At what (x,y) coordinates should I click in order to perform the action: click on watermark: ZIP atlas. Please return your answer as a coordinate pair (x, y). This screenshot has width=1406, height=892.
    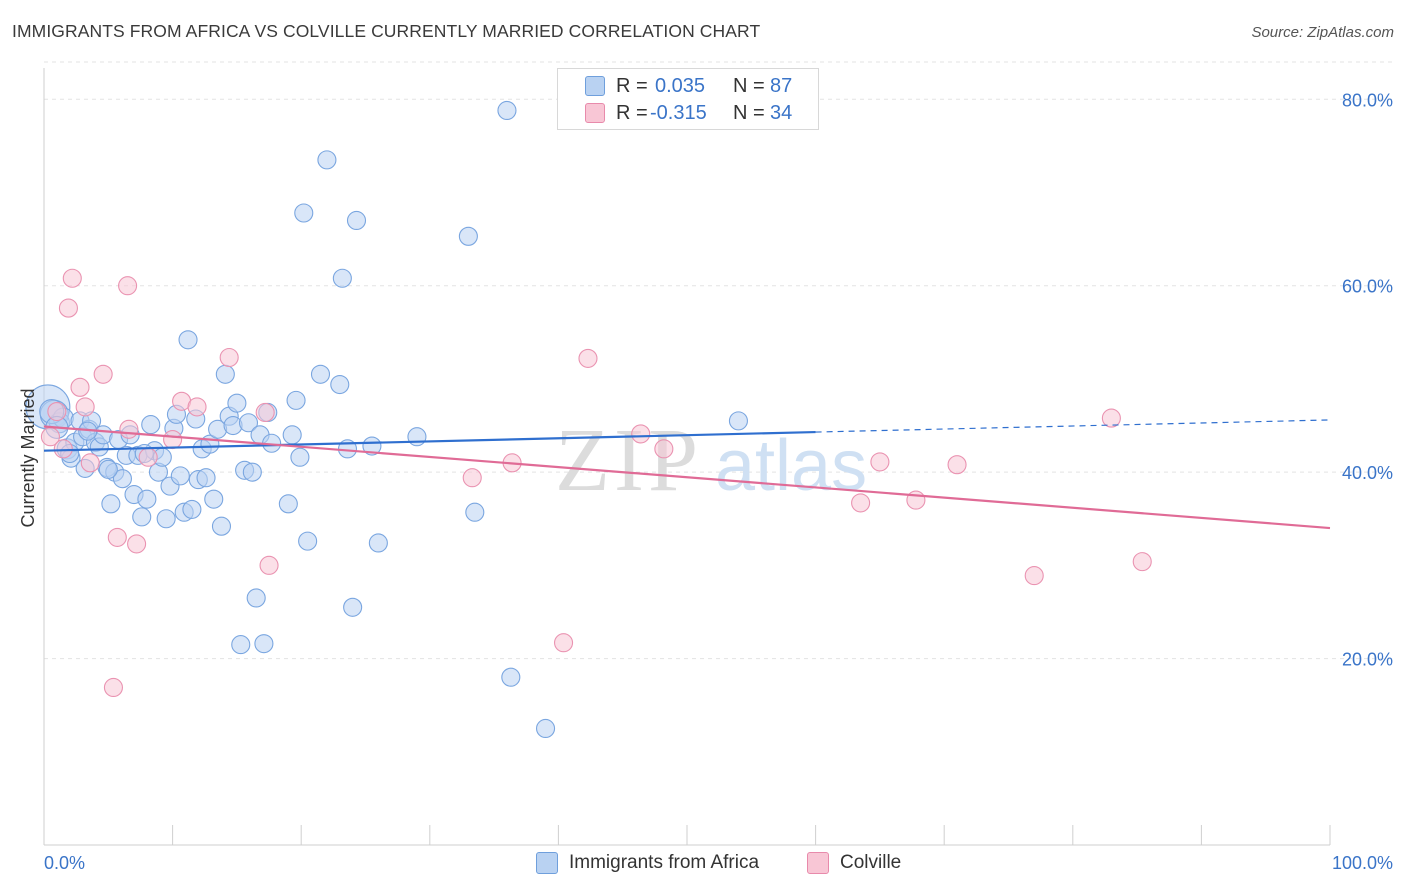
    Looking at the image, I should click on (711, 460).